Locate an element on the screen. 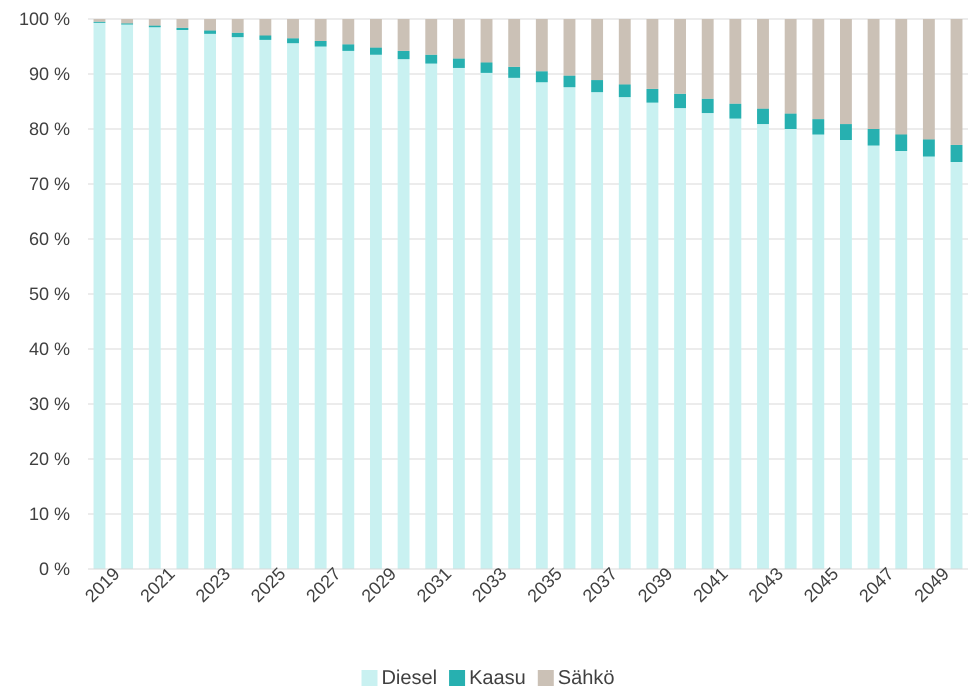  y-tick-label: 80 % is located at coordinates (49, 128).